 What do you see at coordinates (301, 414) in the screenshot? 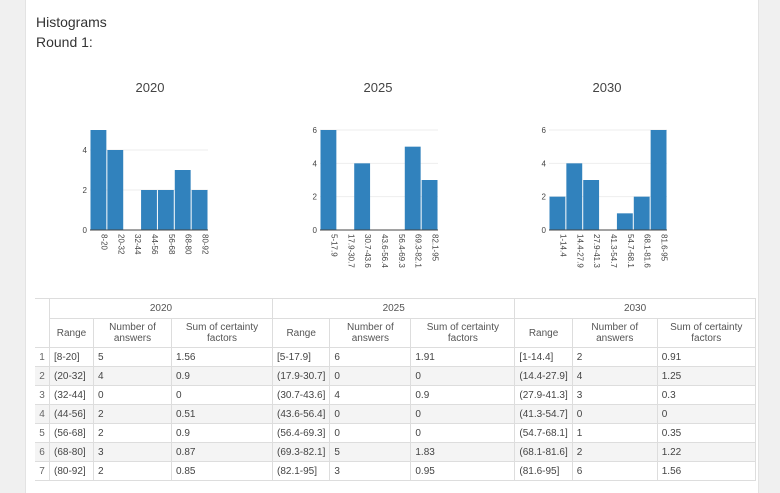
I see `table-cell: (43.6-56.4]` at bounding box center [301, 414].